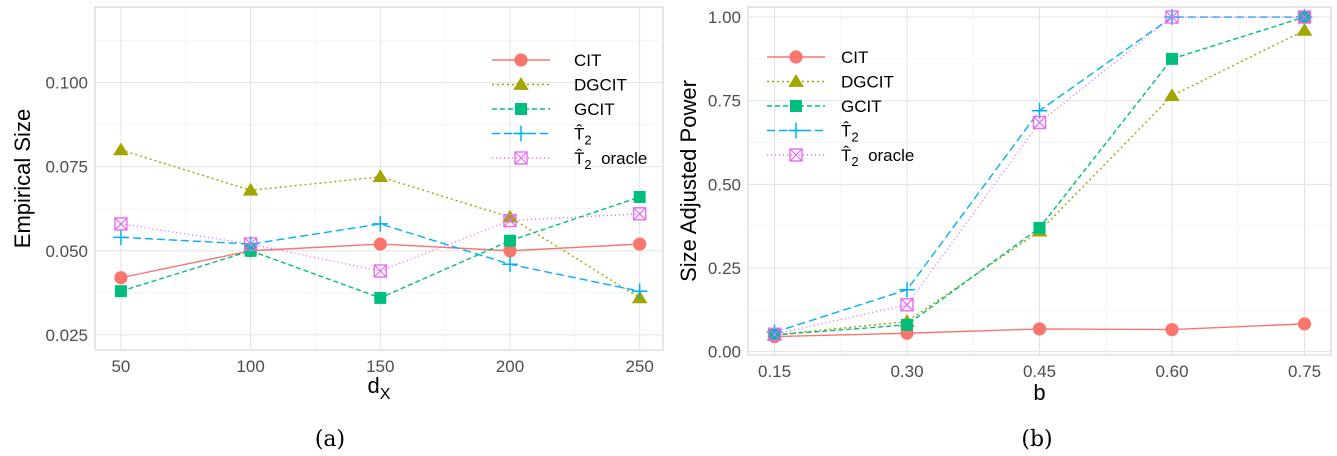 The image size is (1337, 456). I want to click on panel-caption: (b), so click(1036, 439).